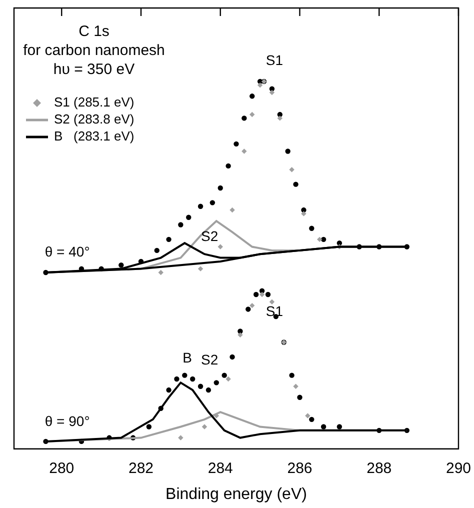 The image size is (474, 508). What do you see at coordinates (299, 468) in the screenshot?
I see `x-tick-label: 286` at bounding box center [299, 468].